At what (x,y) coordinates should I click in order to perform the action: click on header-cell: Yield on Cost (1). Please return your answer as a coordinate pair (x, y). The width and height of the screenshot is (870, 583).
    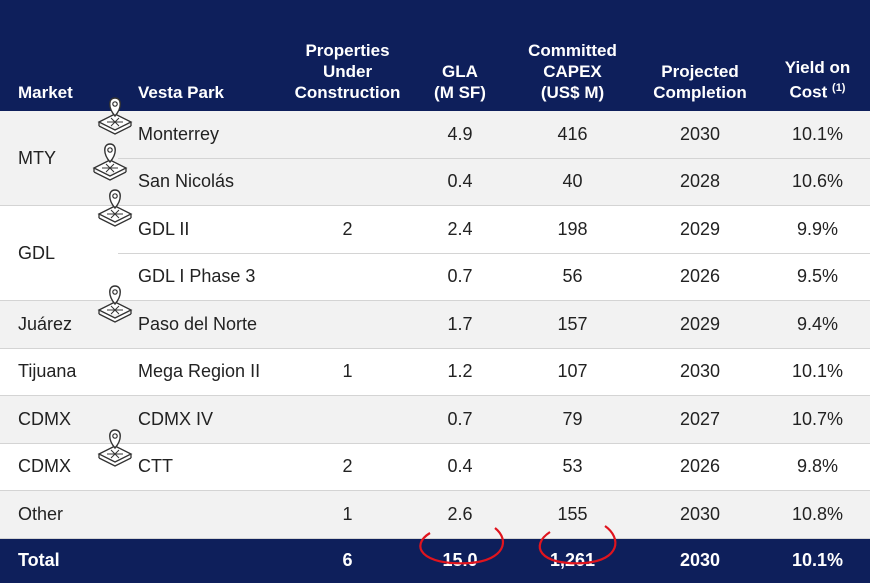
    Looking at the image, I should click on (817, 55).